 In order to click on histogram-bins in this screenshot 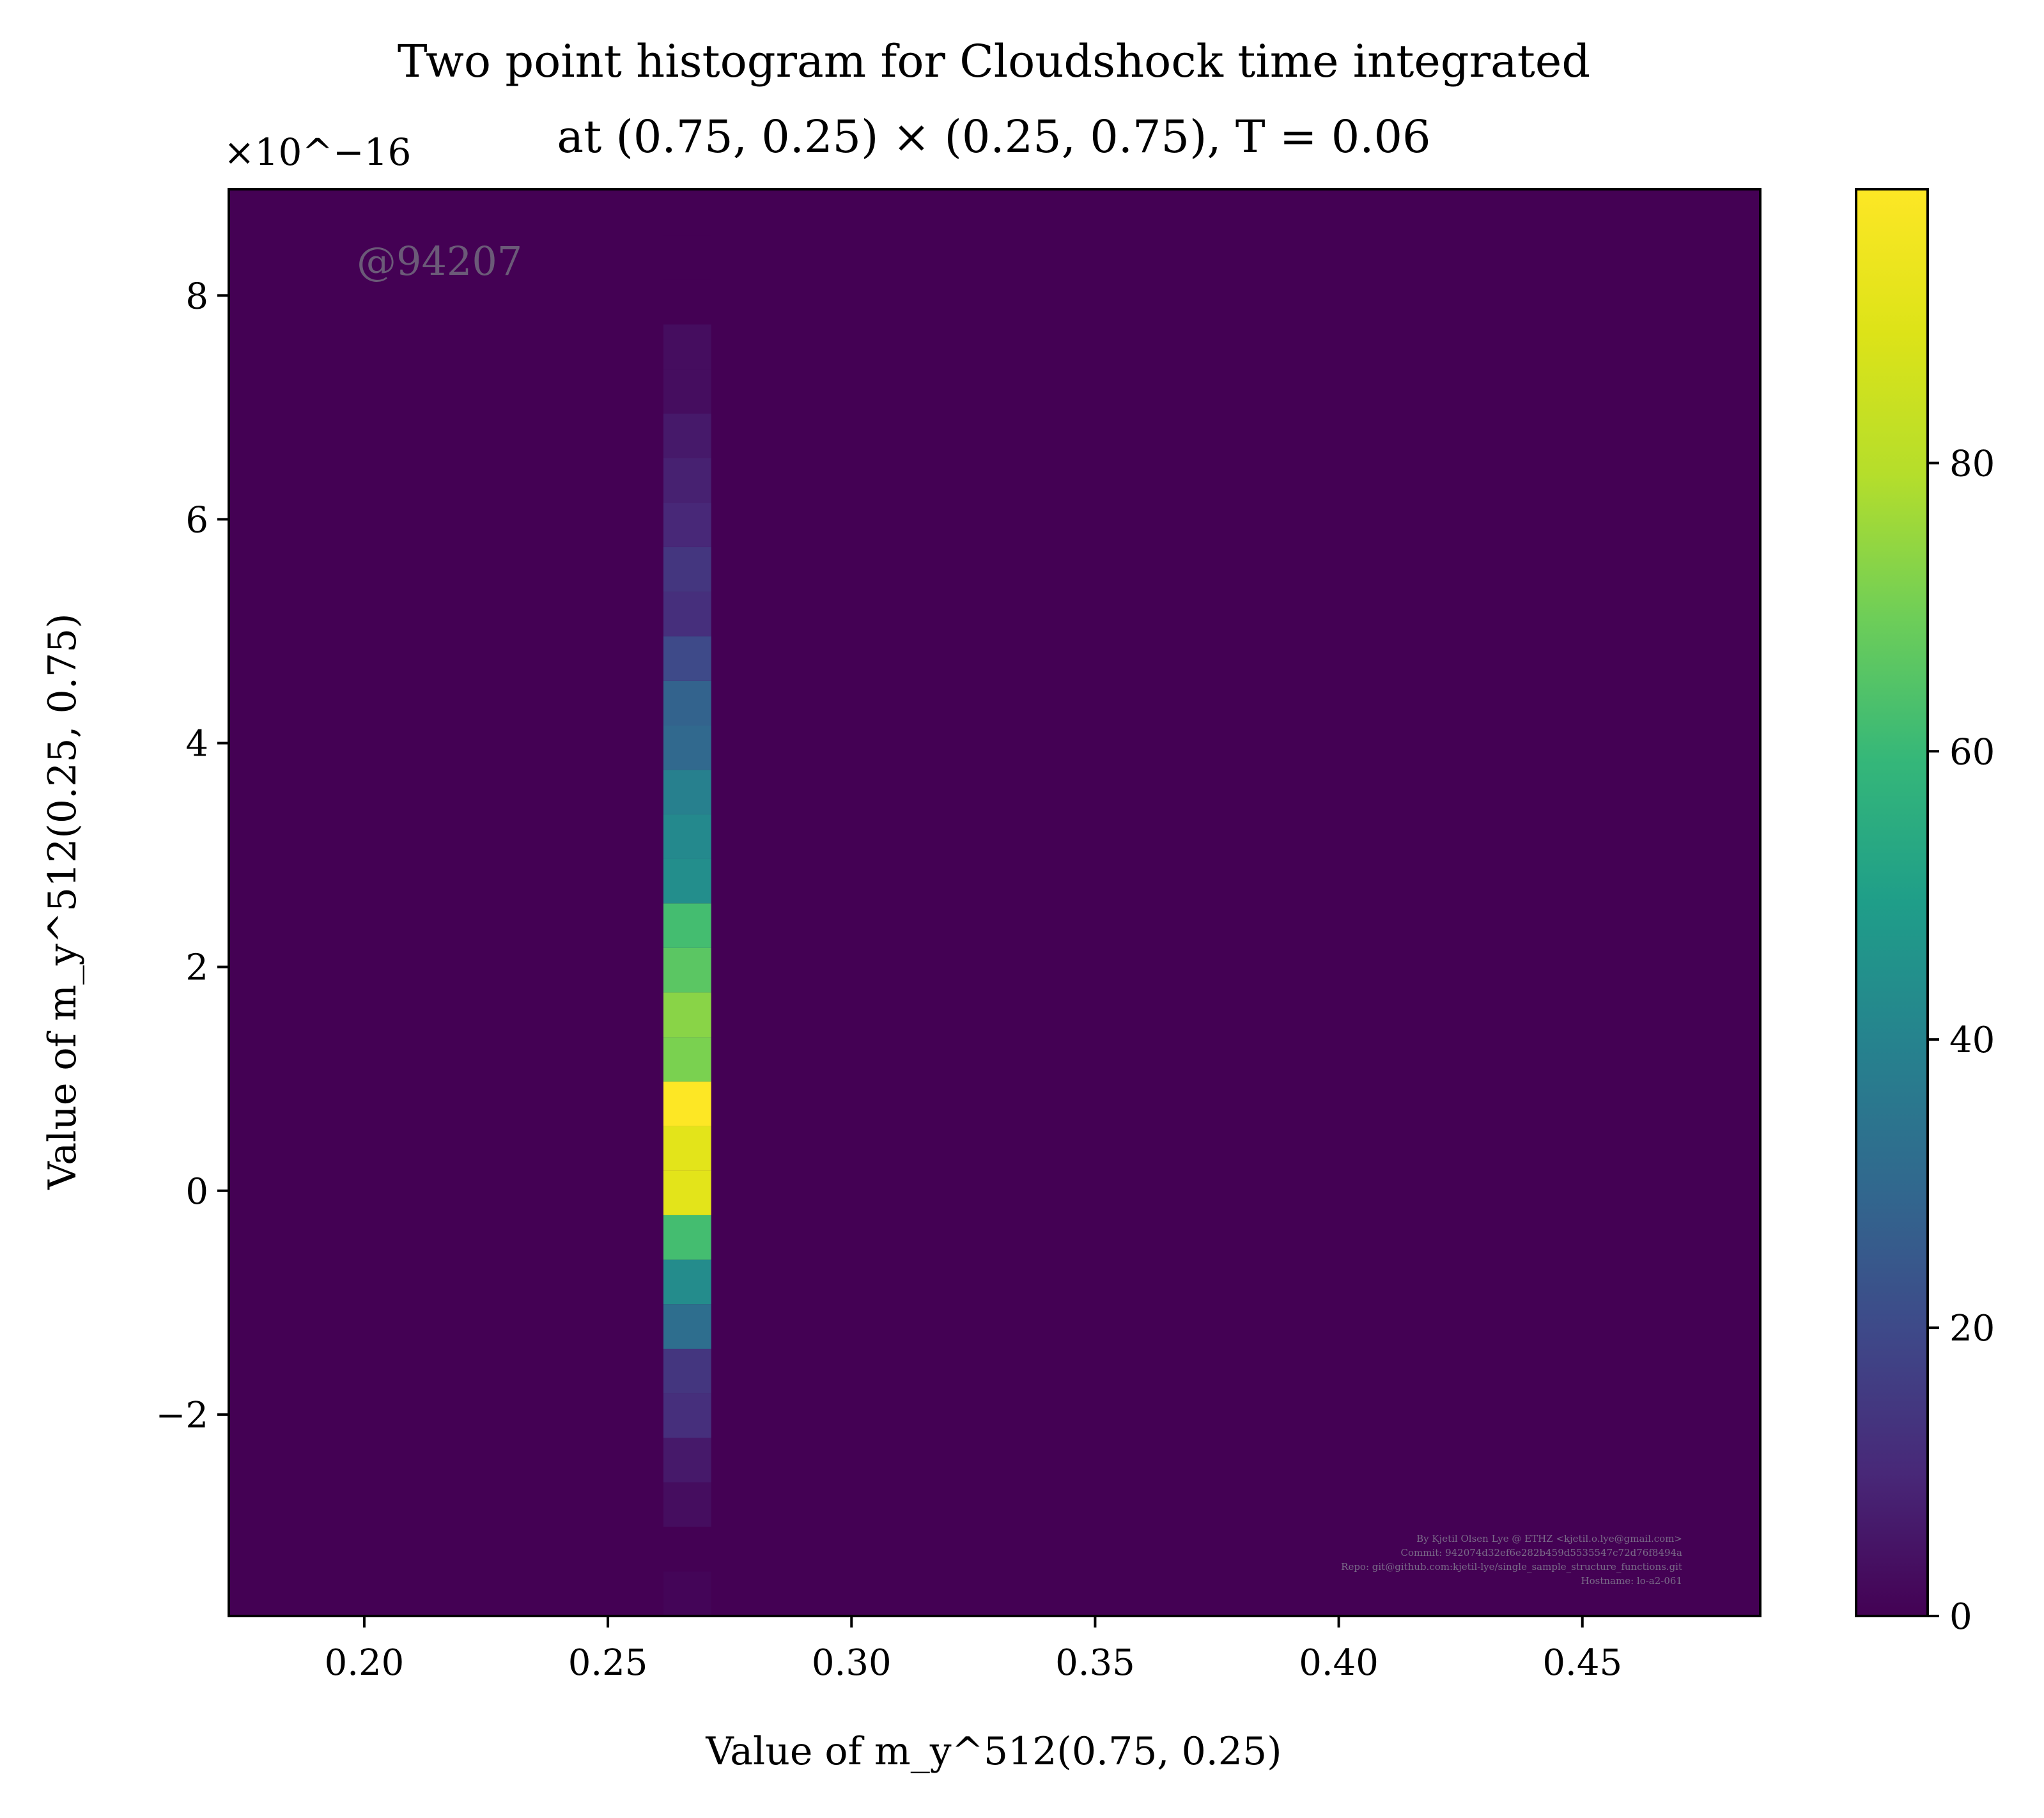, I will do `click(687, 925)`.